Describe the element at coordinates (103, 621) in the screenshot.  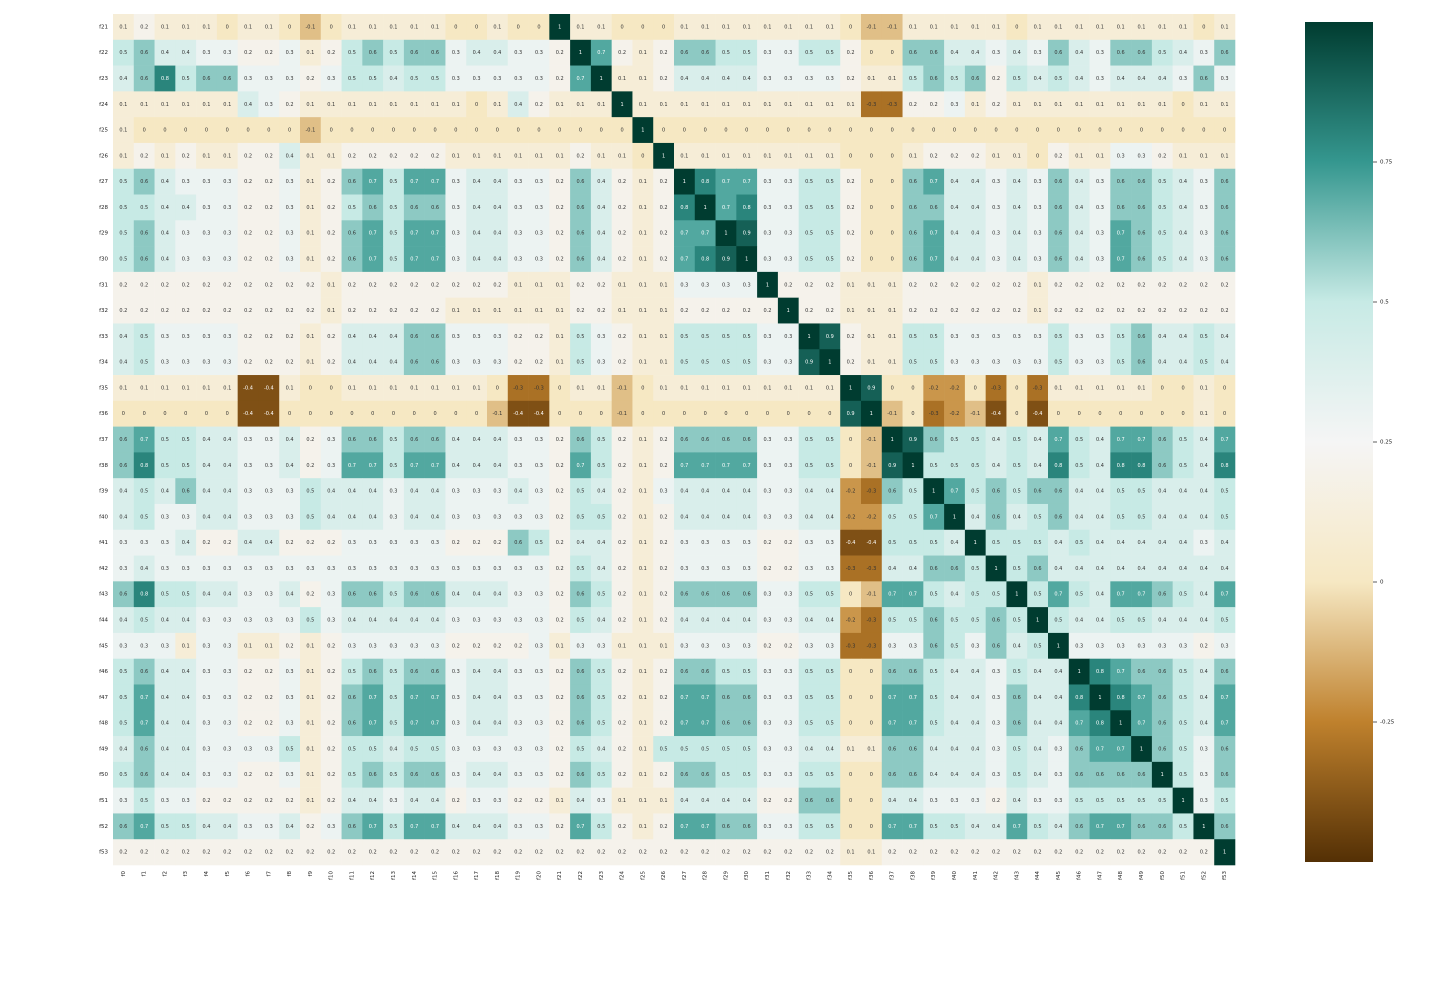
I see `y-tick-label: f44` at that location.